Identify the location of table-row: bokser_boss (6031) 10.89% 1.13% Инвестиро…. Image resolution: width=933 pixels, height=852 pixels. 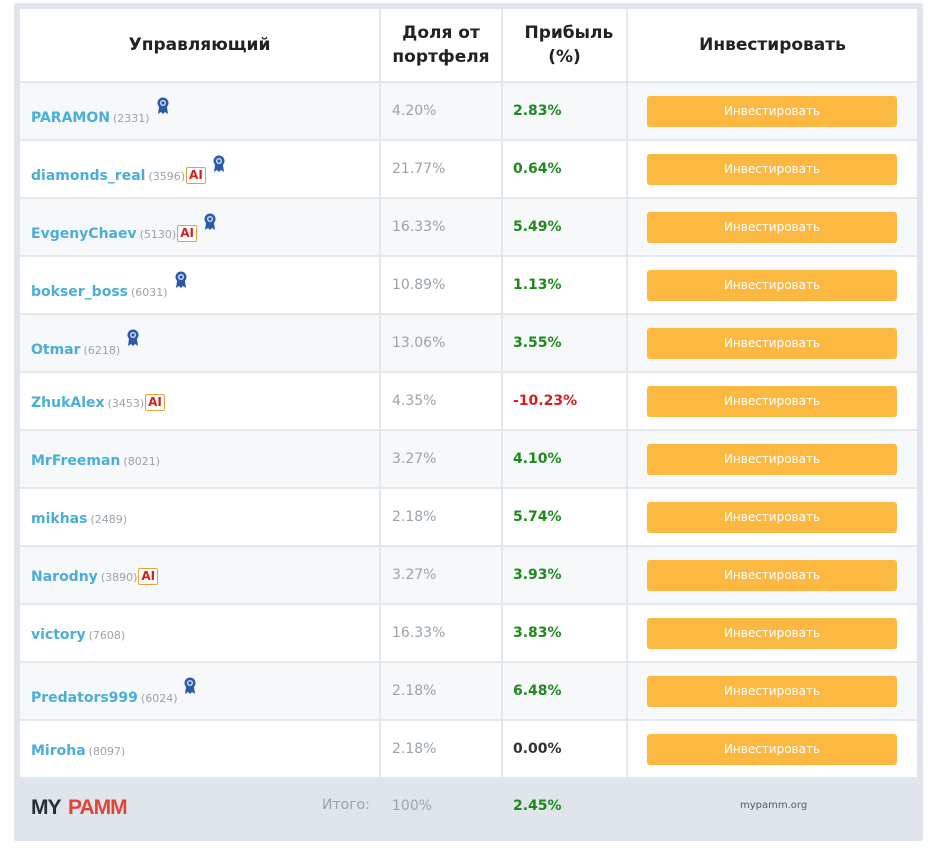
(468, 285).